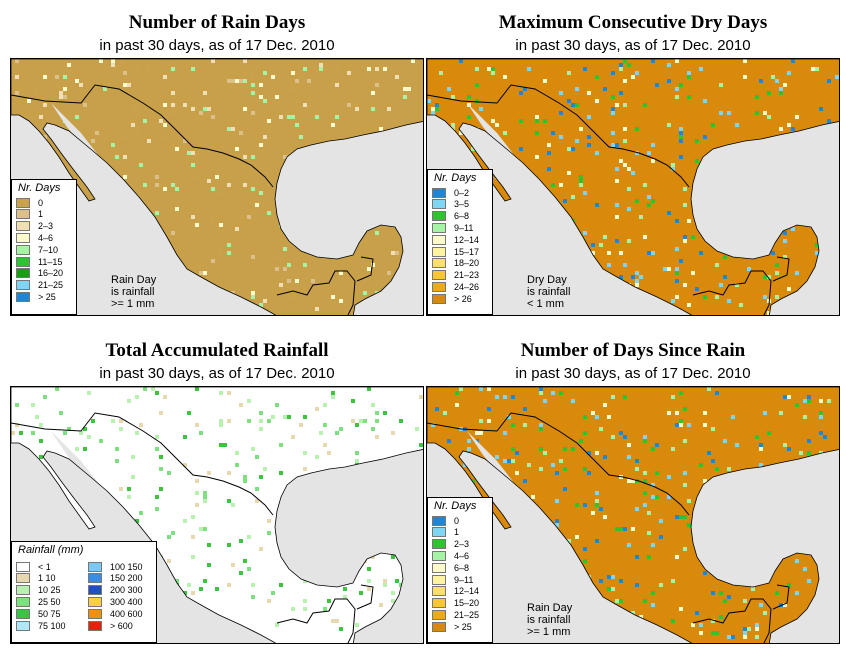  Describe the element at coordinates (467, 275) in the screenshot. I see `legend-label: 21–23` at that location.